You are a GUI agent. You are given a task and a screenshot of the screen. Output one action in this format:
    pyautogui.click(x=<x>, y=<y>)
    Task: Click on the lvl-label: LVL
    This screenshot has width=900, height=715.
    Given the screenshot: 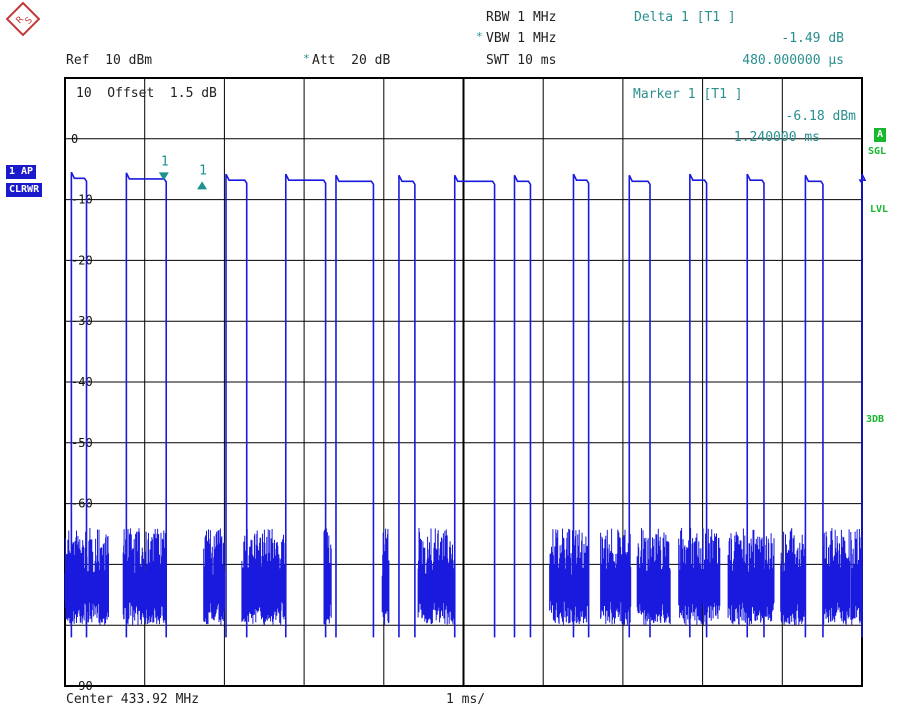 What is the action you would take?
    pyautogui.click(x=879, y=209)
    